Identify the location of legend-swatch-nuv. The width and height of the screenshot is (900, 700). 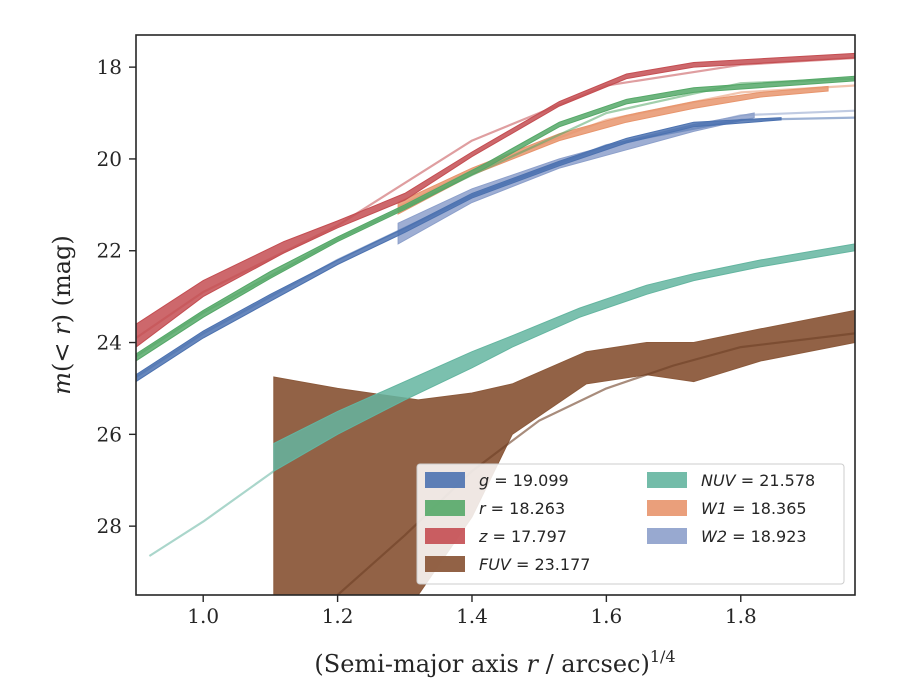
(667, 480).